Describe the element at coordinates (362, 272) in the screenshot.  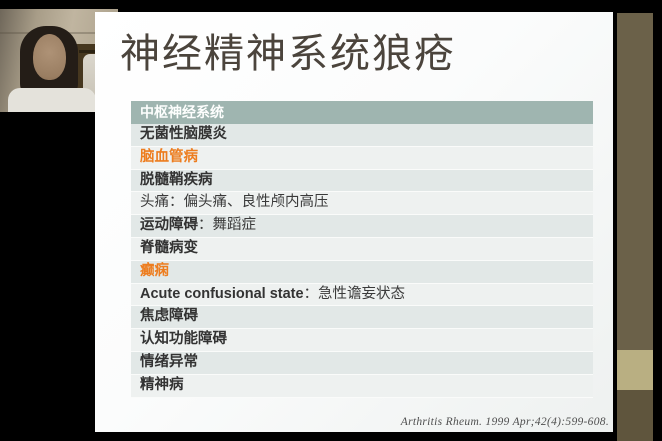
I see `table-row: 癫痫` at that location.